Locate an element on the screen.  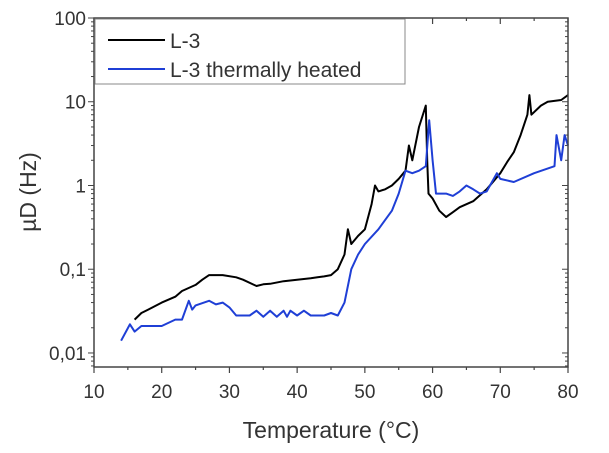
x-tick-label: 10 is located at coordinates (93, 392).